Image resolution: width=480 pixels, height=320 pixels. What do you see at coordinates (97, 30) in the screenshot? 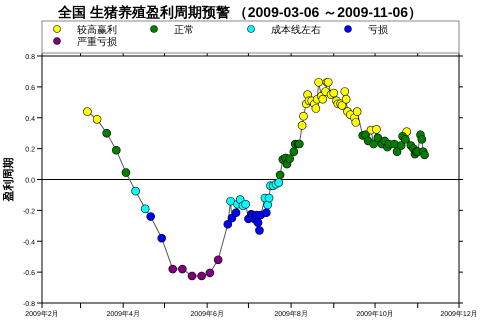
I see `legend-label: 较高赢利` at bounding box center [97, 30].